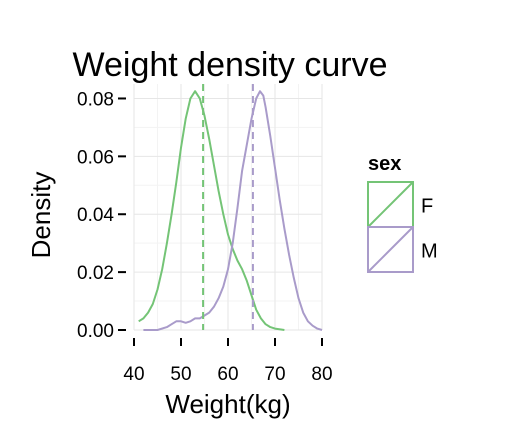  I want to click on x-axis: 40 50 60 70 80, so click(228, 361).